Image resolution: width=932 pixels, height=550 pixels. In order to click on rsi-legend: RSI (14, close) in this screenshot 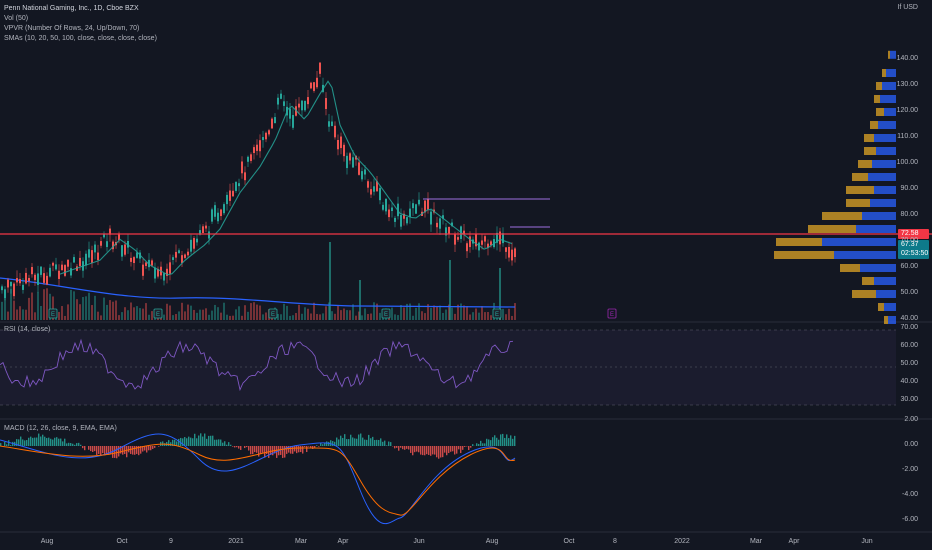, I will do `click(27, 329)`.